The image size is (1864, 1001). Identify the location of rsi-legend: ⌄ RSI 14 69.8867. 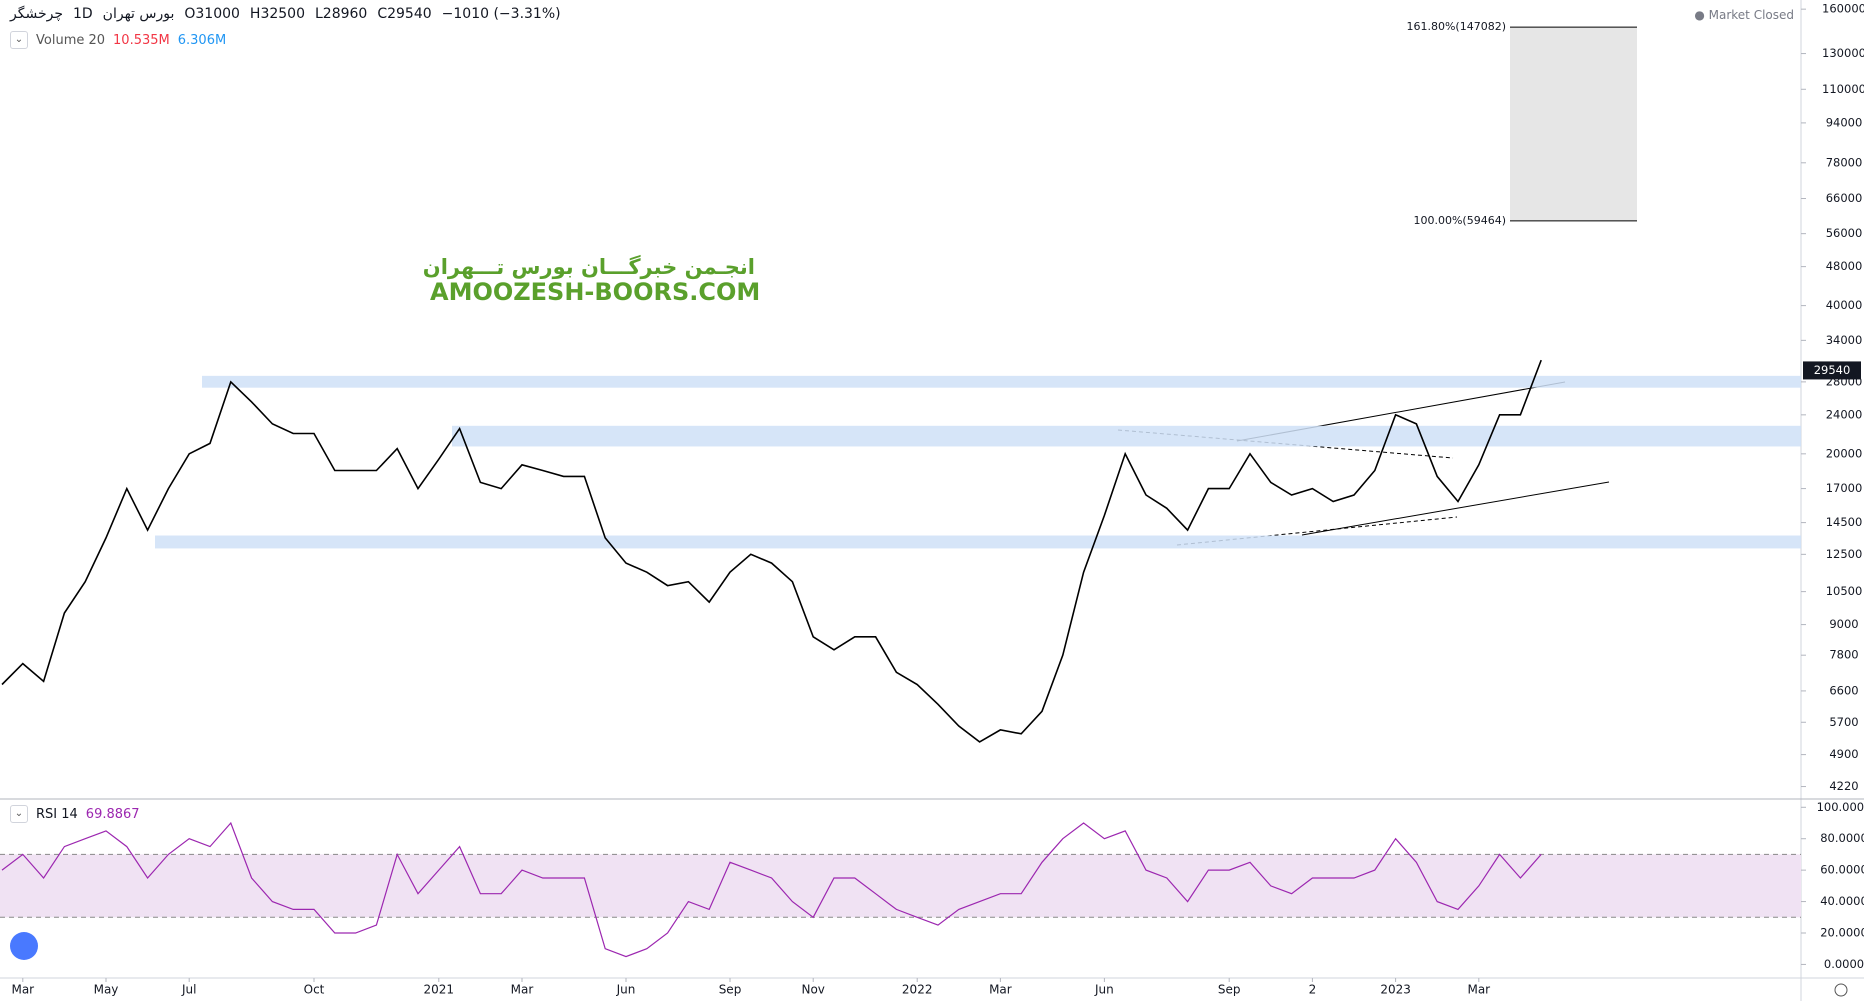
(75, 814).